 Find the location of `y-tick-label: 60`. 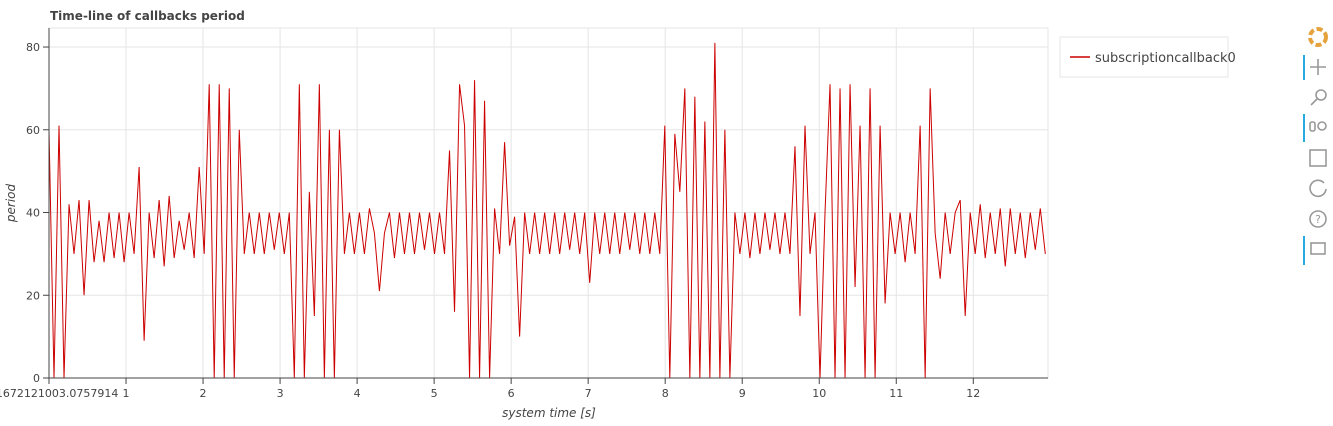

y-tick-label: 60 is located at coordinates (33, 130).